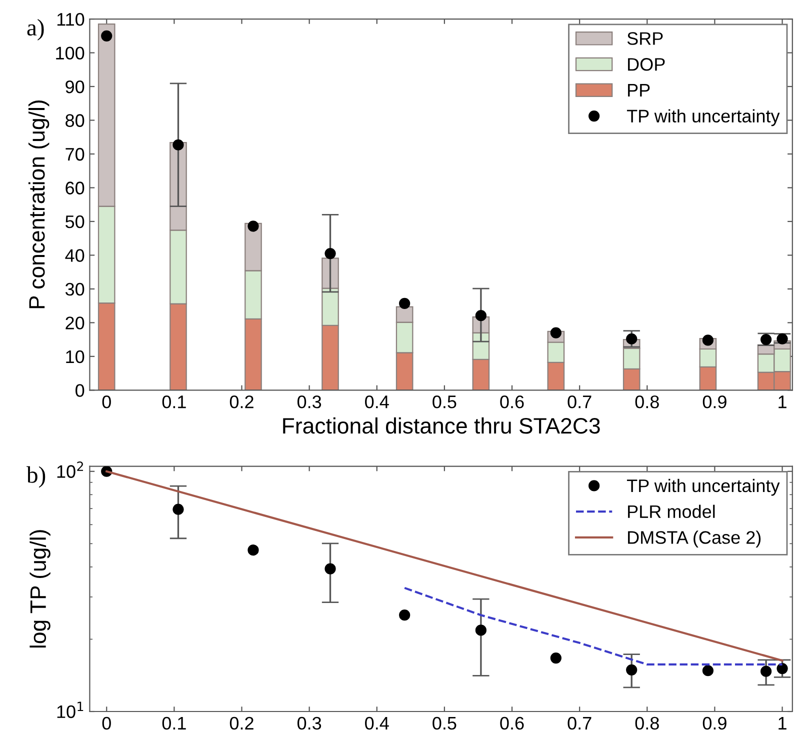 Image resolution: width=794 pixels, height=732 pixels. I want to click on y-tick-label: 30, so click(74, 289).